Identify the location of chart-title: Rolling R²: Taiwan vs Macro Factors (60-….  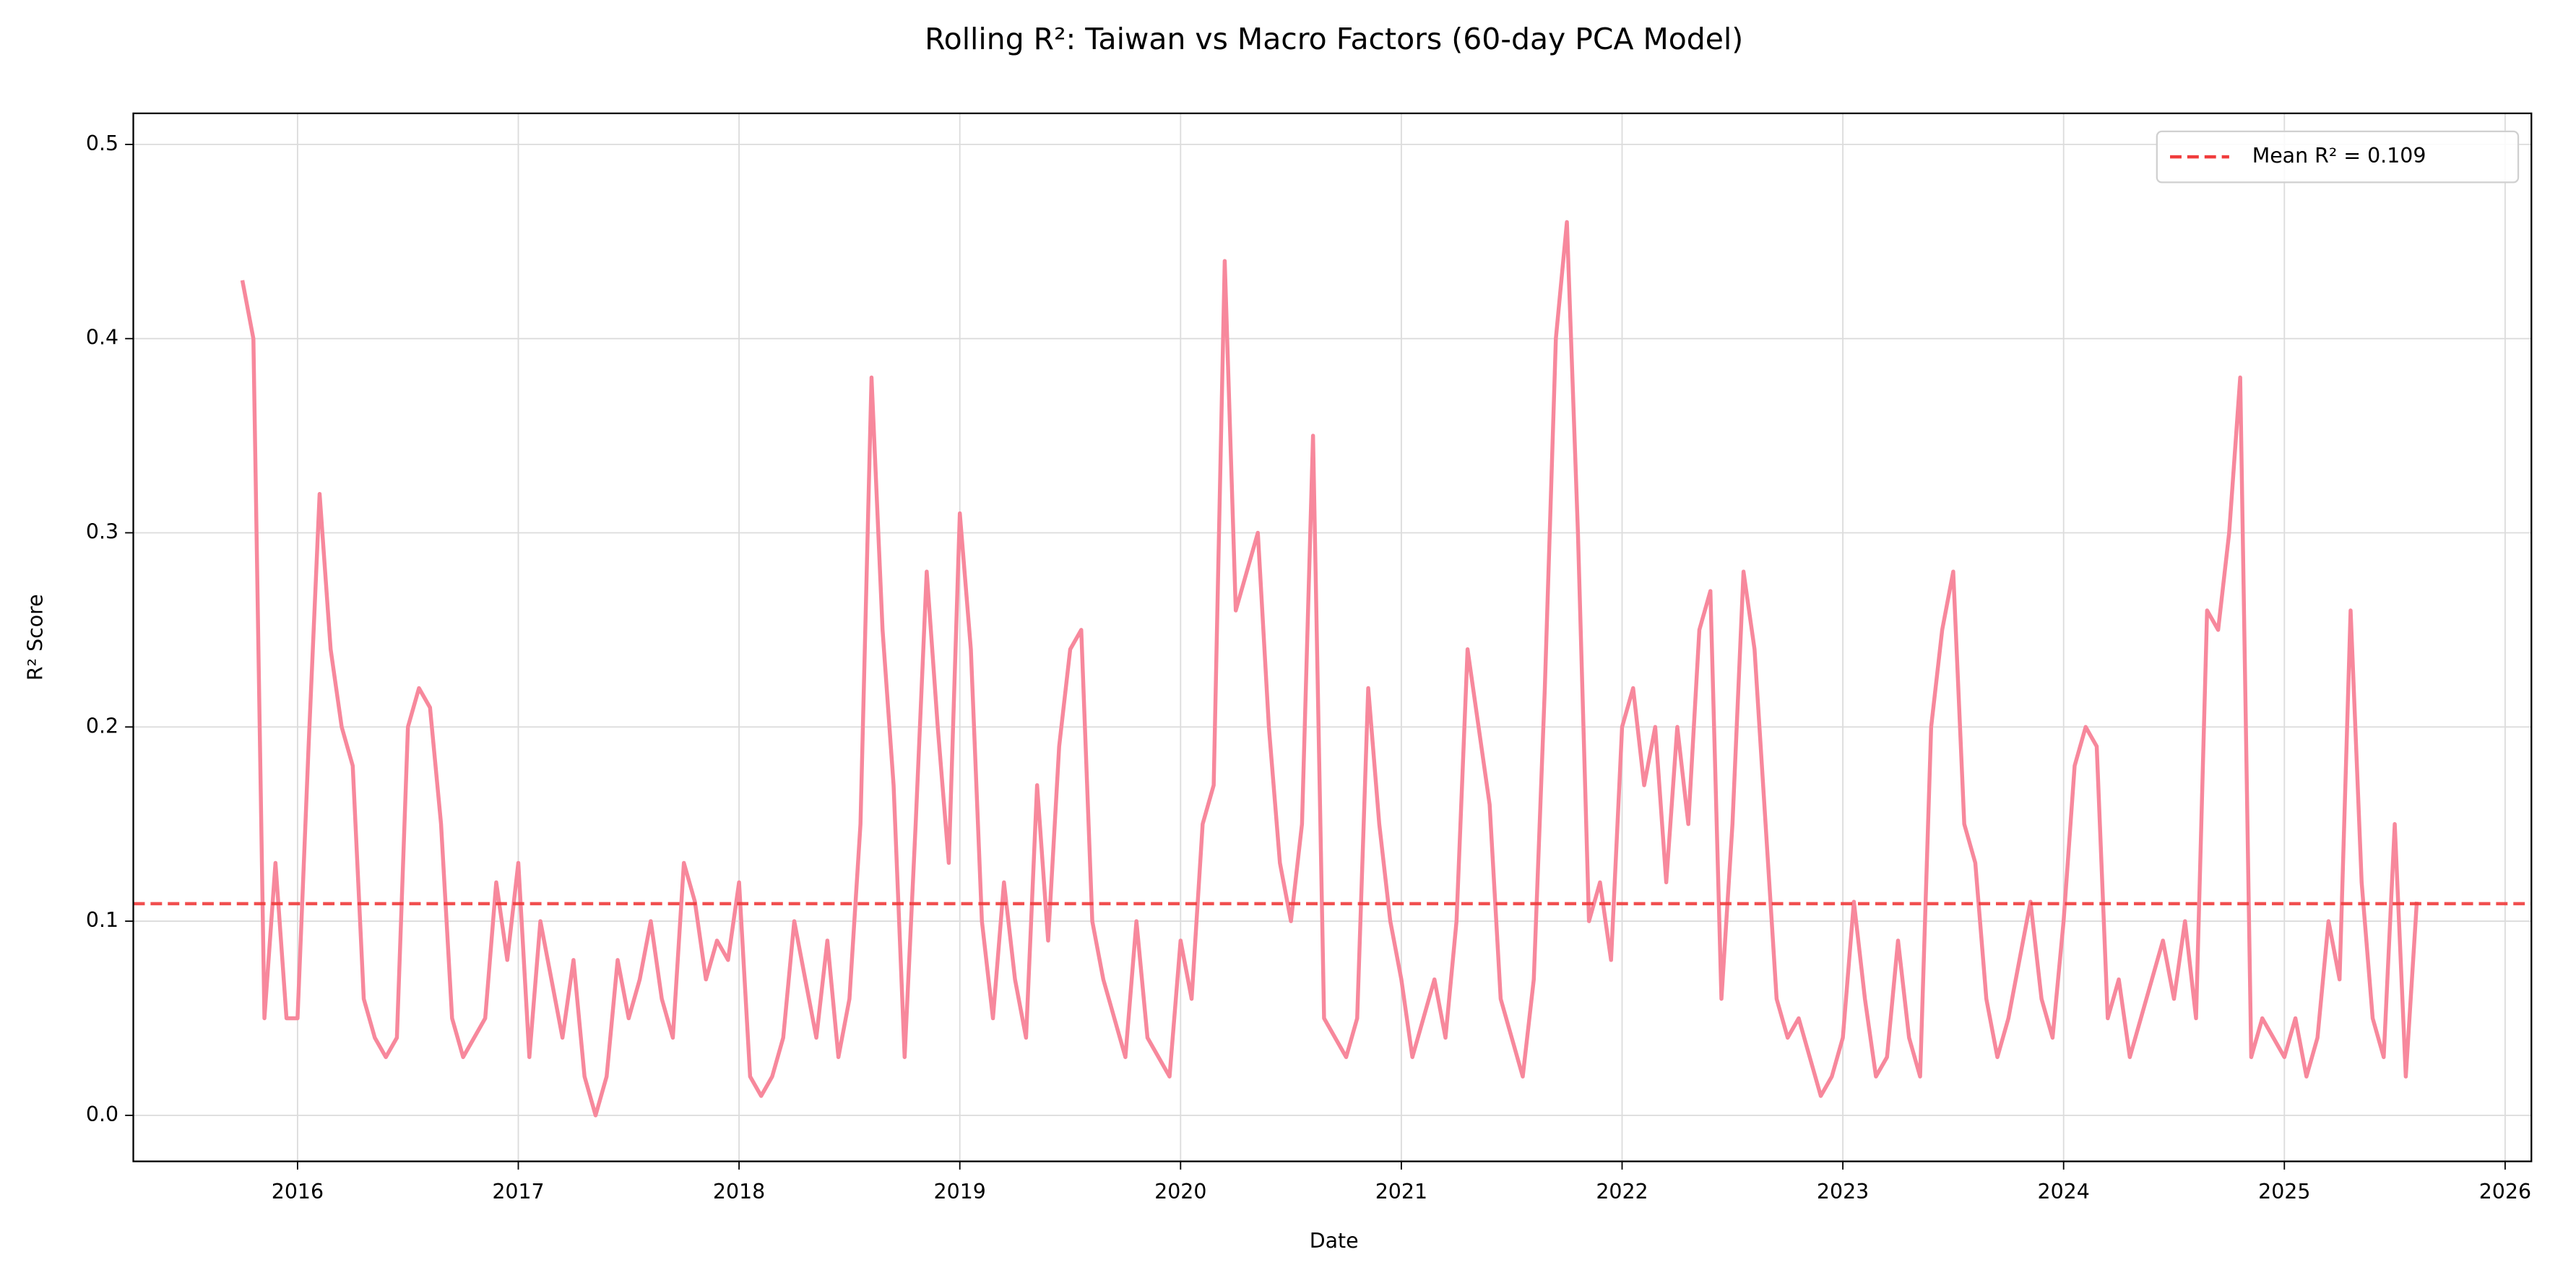
(1334, 39).